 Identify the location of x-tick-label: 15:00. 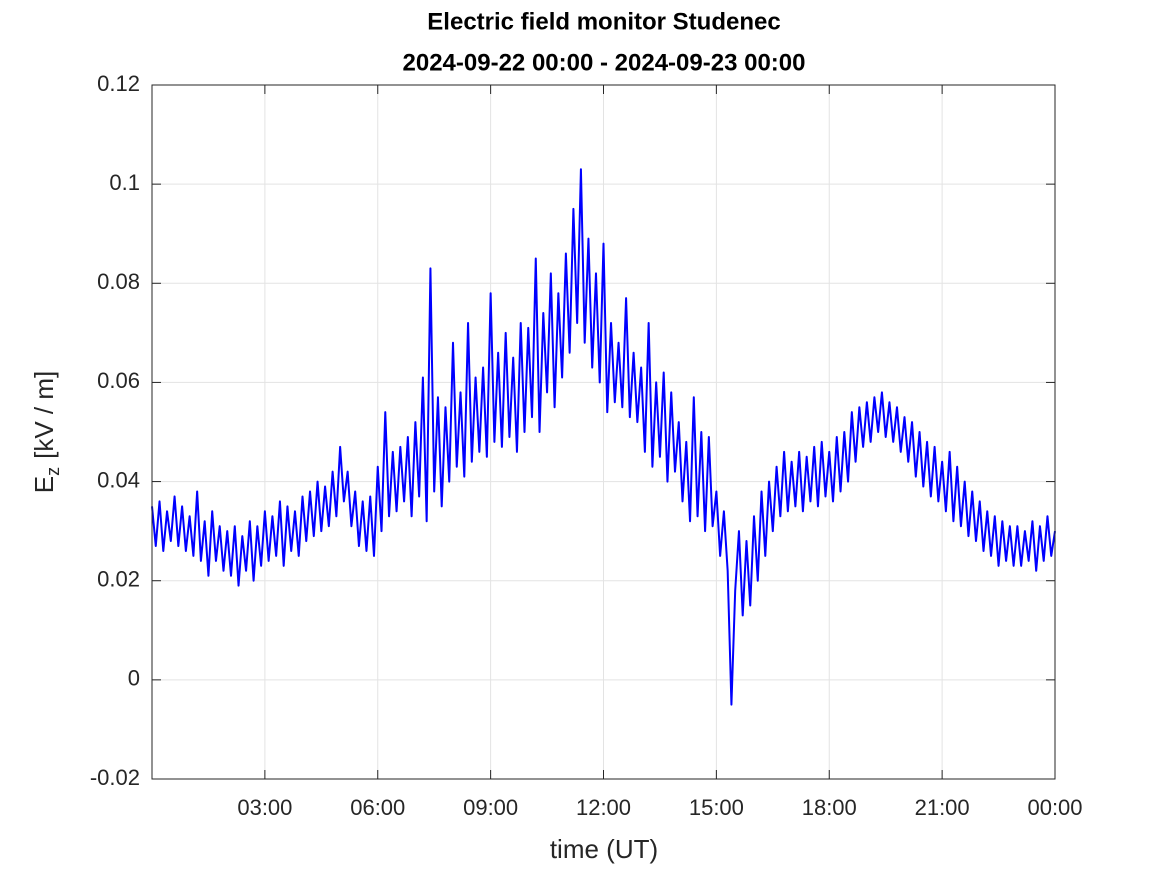
(716, 807).